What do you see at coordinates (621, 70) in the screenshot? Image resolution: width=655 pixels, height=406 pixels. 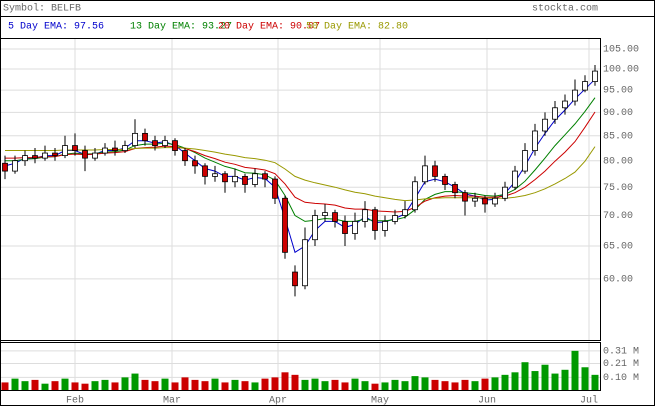 I see `y-tick-label: 100.00` at bounding box center [621, 70].